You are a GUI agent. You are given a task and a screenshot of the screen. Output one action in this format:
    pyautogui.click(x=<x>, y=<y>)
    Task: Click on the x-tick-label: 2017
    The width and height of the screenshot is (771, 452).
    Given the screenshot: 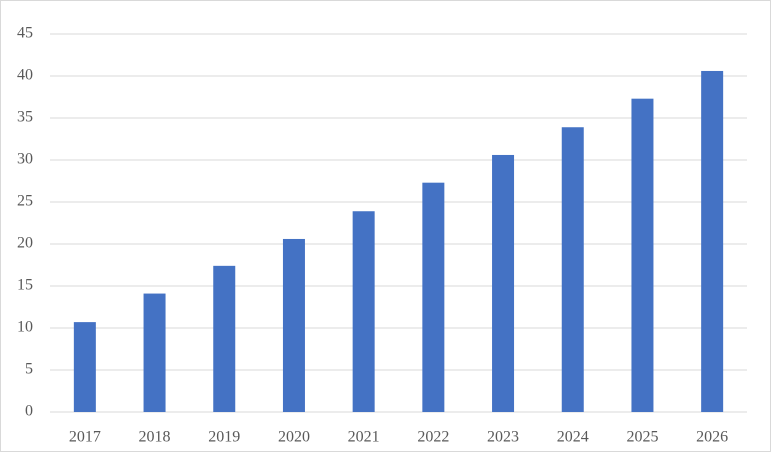 What is the action you would take?
    pyautogui.click(x=85, y=437)
    